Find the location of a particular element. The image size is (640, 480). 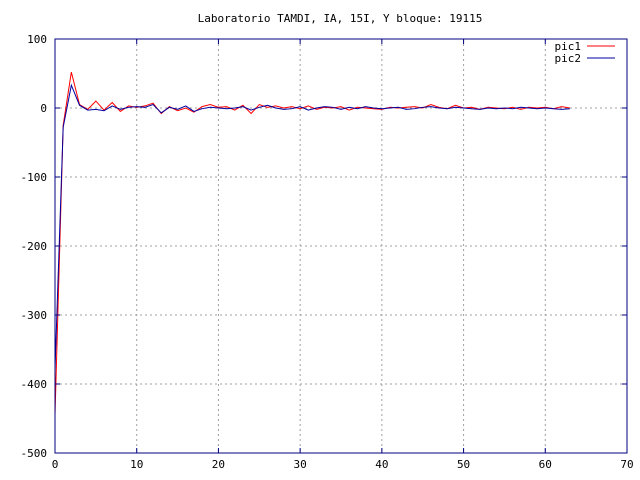

y-tick-label: -100 is located at coordinates (34, 177).